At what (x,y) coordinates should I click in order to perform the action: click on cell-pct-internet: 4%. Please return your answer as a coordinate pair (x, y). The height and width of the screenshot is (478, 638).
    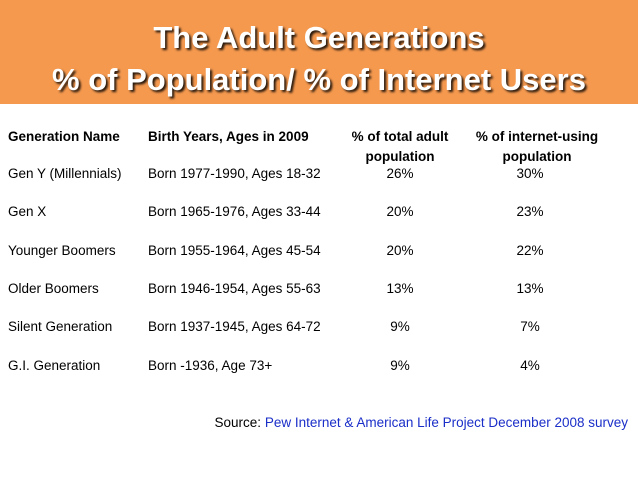
    Looking at the image, I should click on (530, 365).